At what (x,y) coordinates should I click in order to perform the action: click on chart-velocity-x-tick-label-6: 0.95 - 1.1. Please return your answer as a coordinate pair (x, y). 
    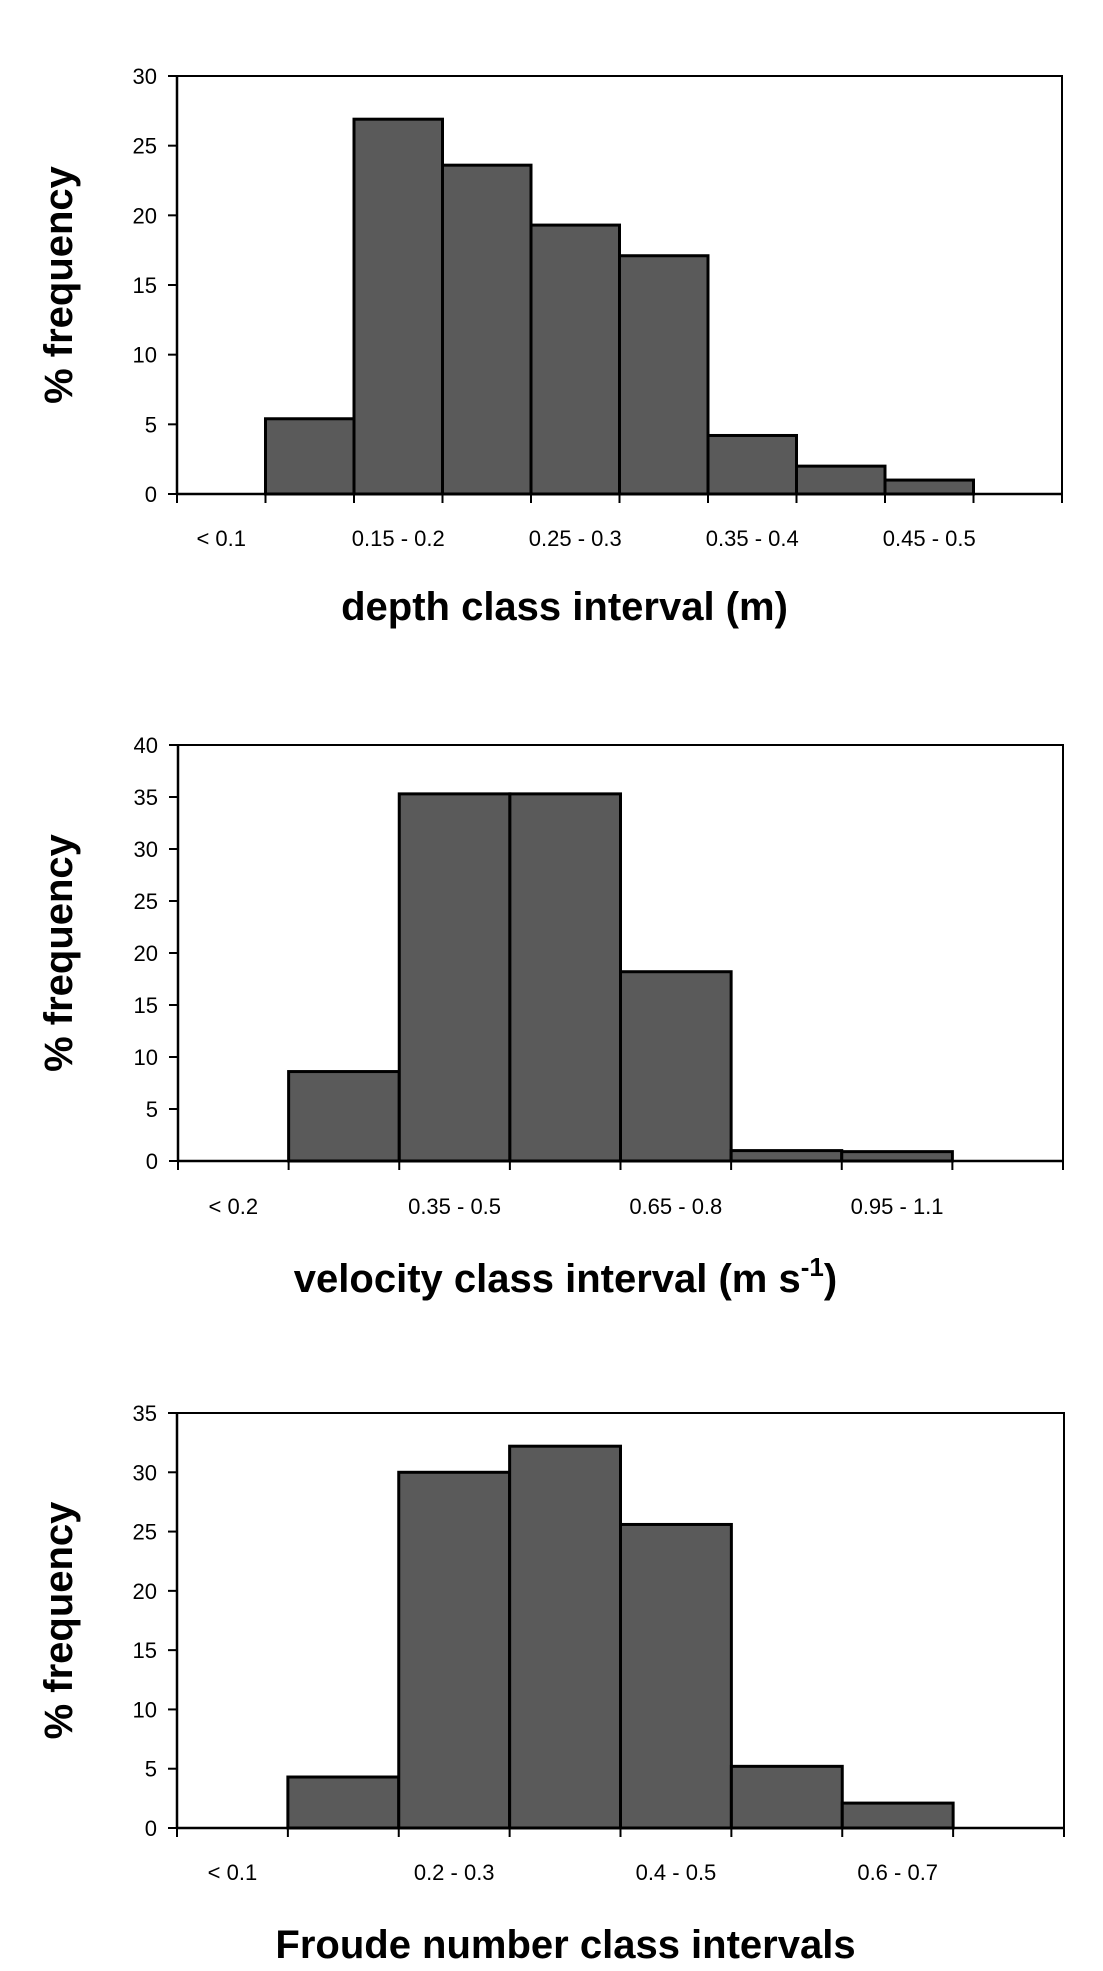
    Looking at the image, I should click on (897, 1206).